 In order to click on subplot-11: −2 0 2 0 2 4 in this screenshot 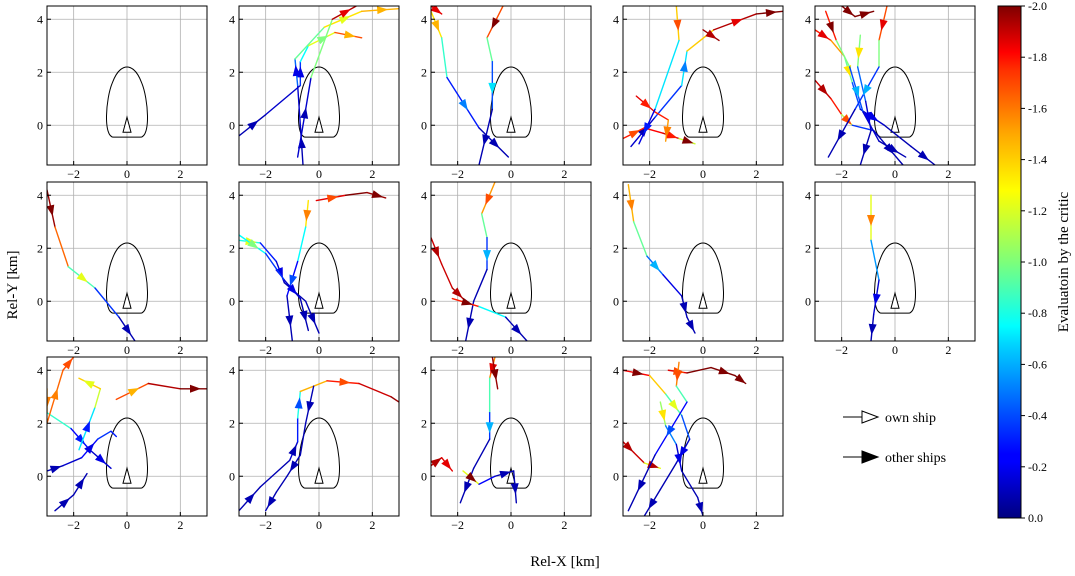, I will do `click(122, 444)`.